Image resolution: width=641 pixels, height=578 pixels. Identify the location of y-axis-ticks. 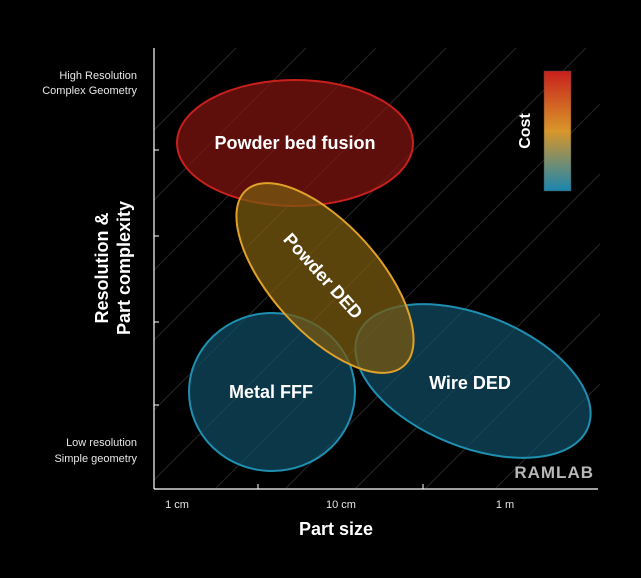
(156, 277).